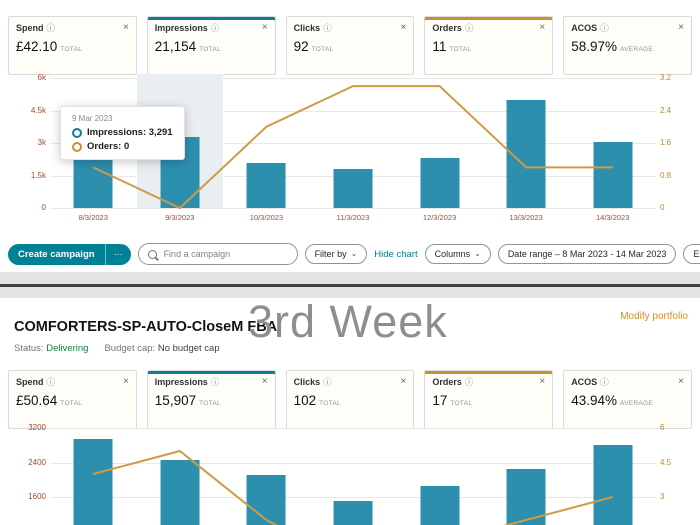 The image size is (700, 525). I want to click on status-label: Status:, so click(29, 348).